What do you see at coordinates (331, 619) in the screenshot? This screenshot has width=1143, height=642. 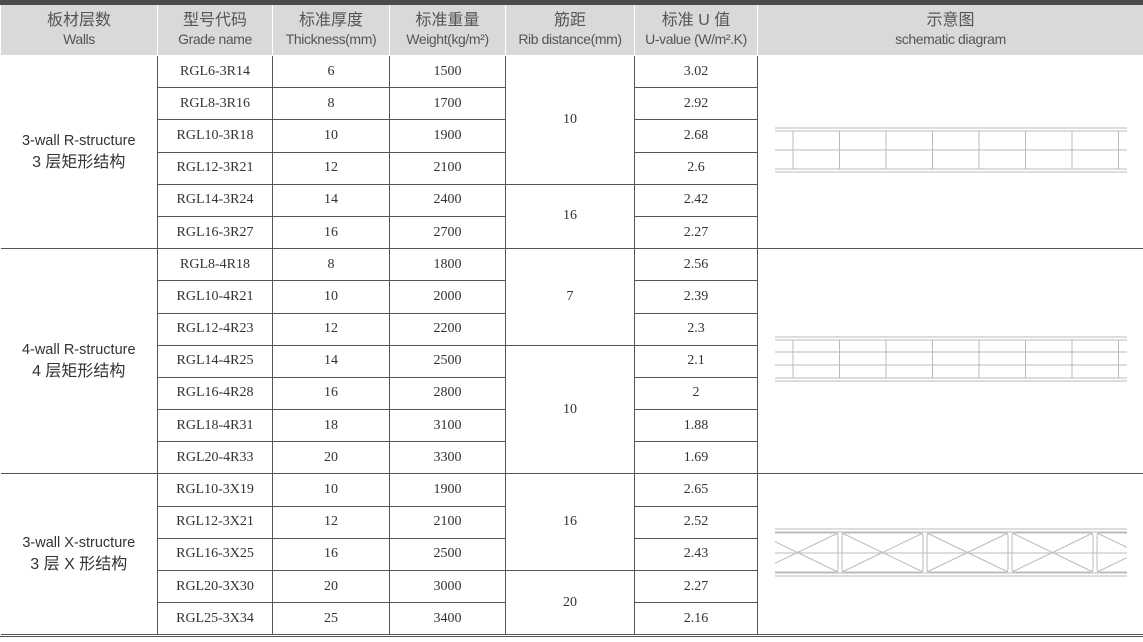 I see `thickness-cell: 25` at bounding box center [331, 619].